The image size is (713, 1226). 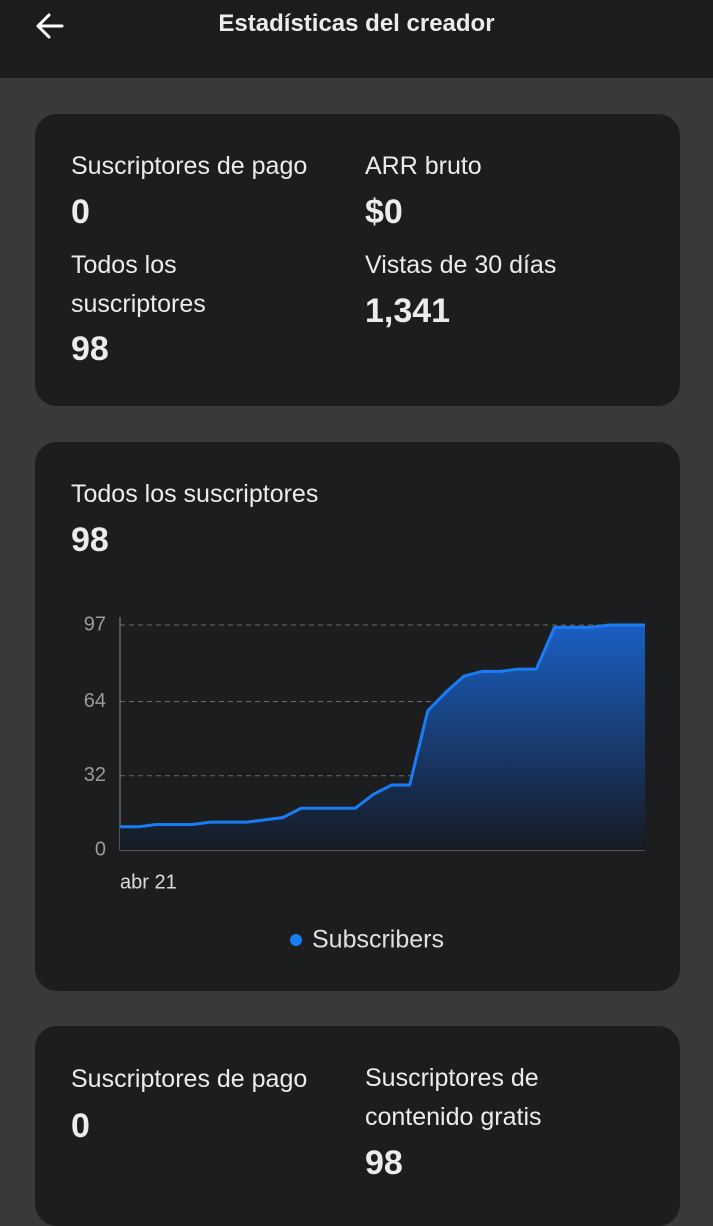 I want to click on stat-label: Vistas de 30 días, so click(x=461, y=265).